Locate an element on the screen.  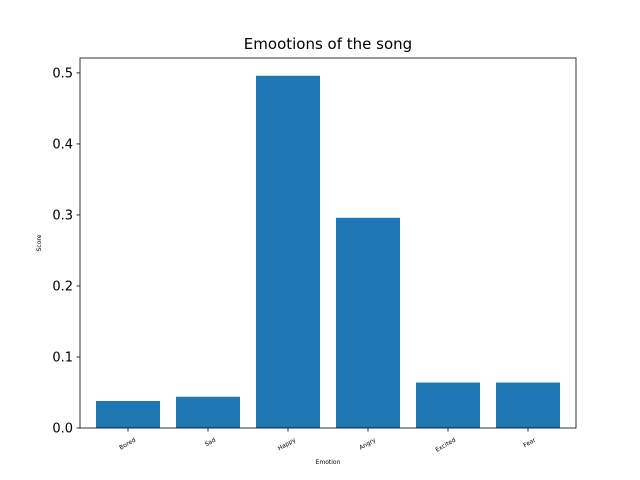
bar-excited is located at coordinates (448, 405).